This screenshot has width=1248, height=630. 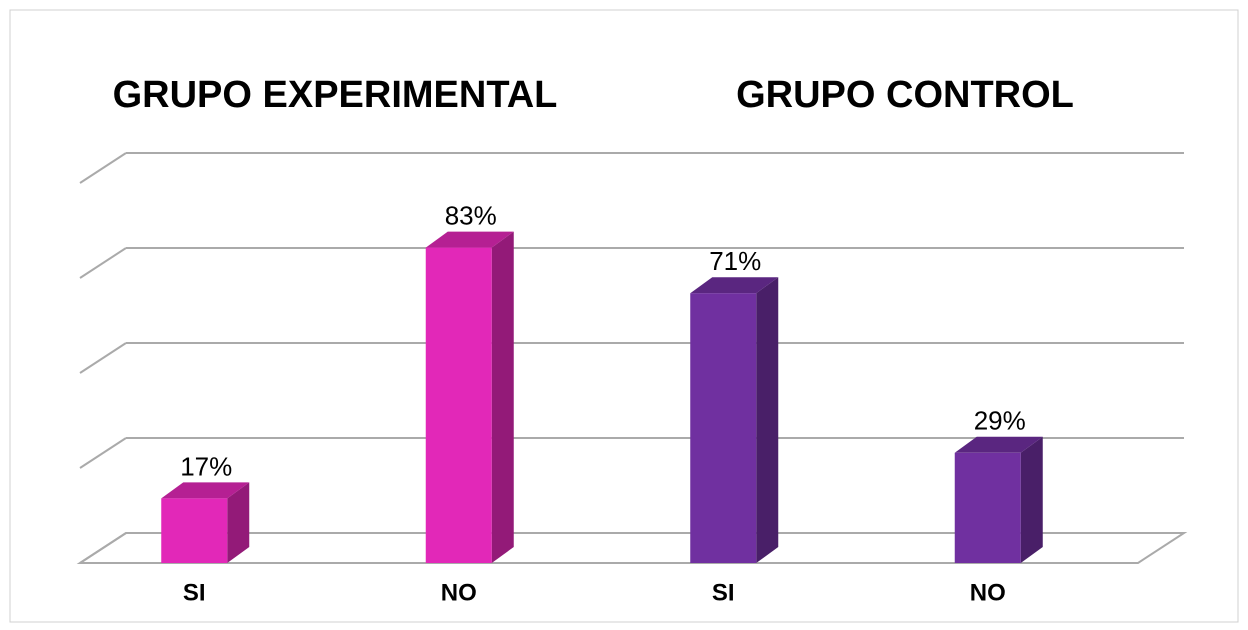 I want to click on data-label: 29%, so click(x=1000, y=421).